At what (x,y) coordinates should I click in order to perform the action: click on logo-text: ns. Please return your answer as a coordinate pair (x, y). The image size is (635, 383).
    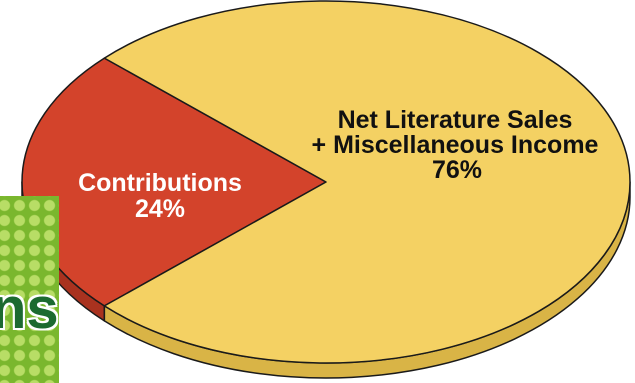
    Looking at the image, I should click on (29, 308).